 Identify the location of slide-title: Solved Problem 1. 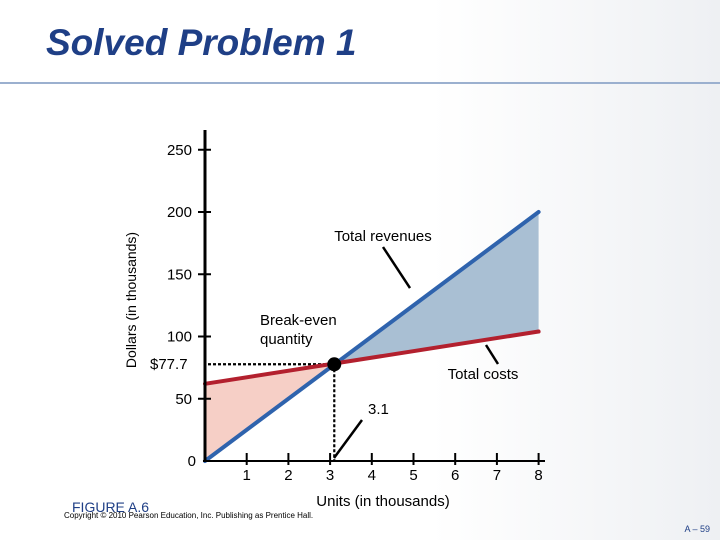
(201, 42).